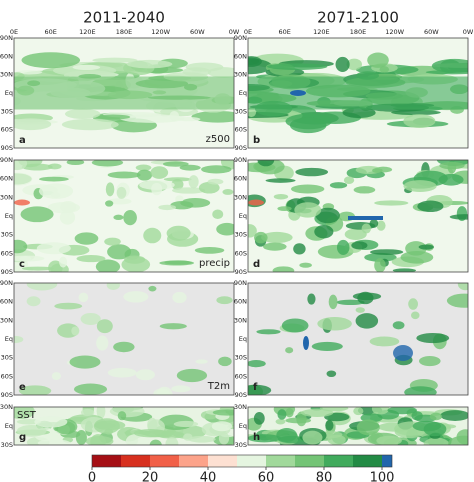 The image size is (474, 482). What do you see at coordinates (256, 264) in the screenshot?
I see `panel-letter: d` at bounding box center [256, 264].